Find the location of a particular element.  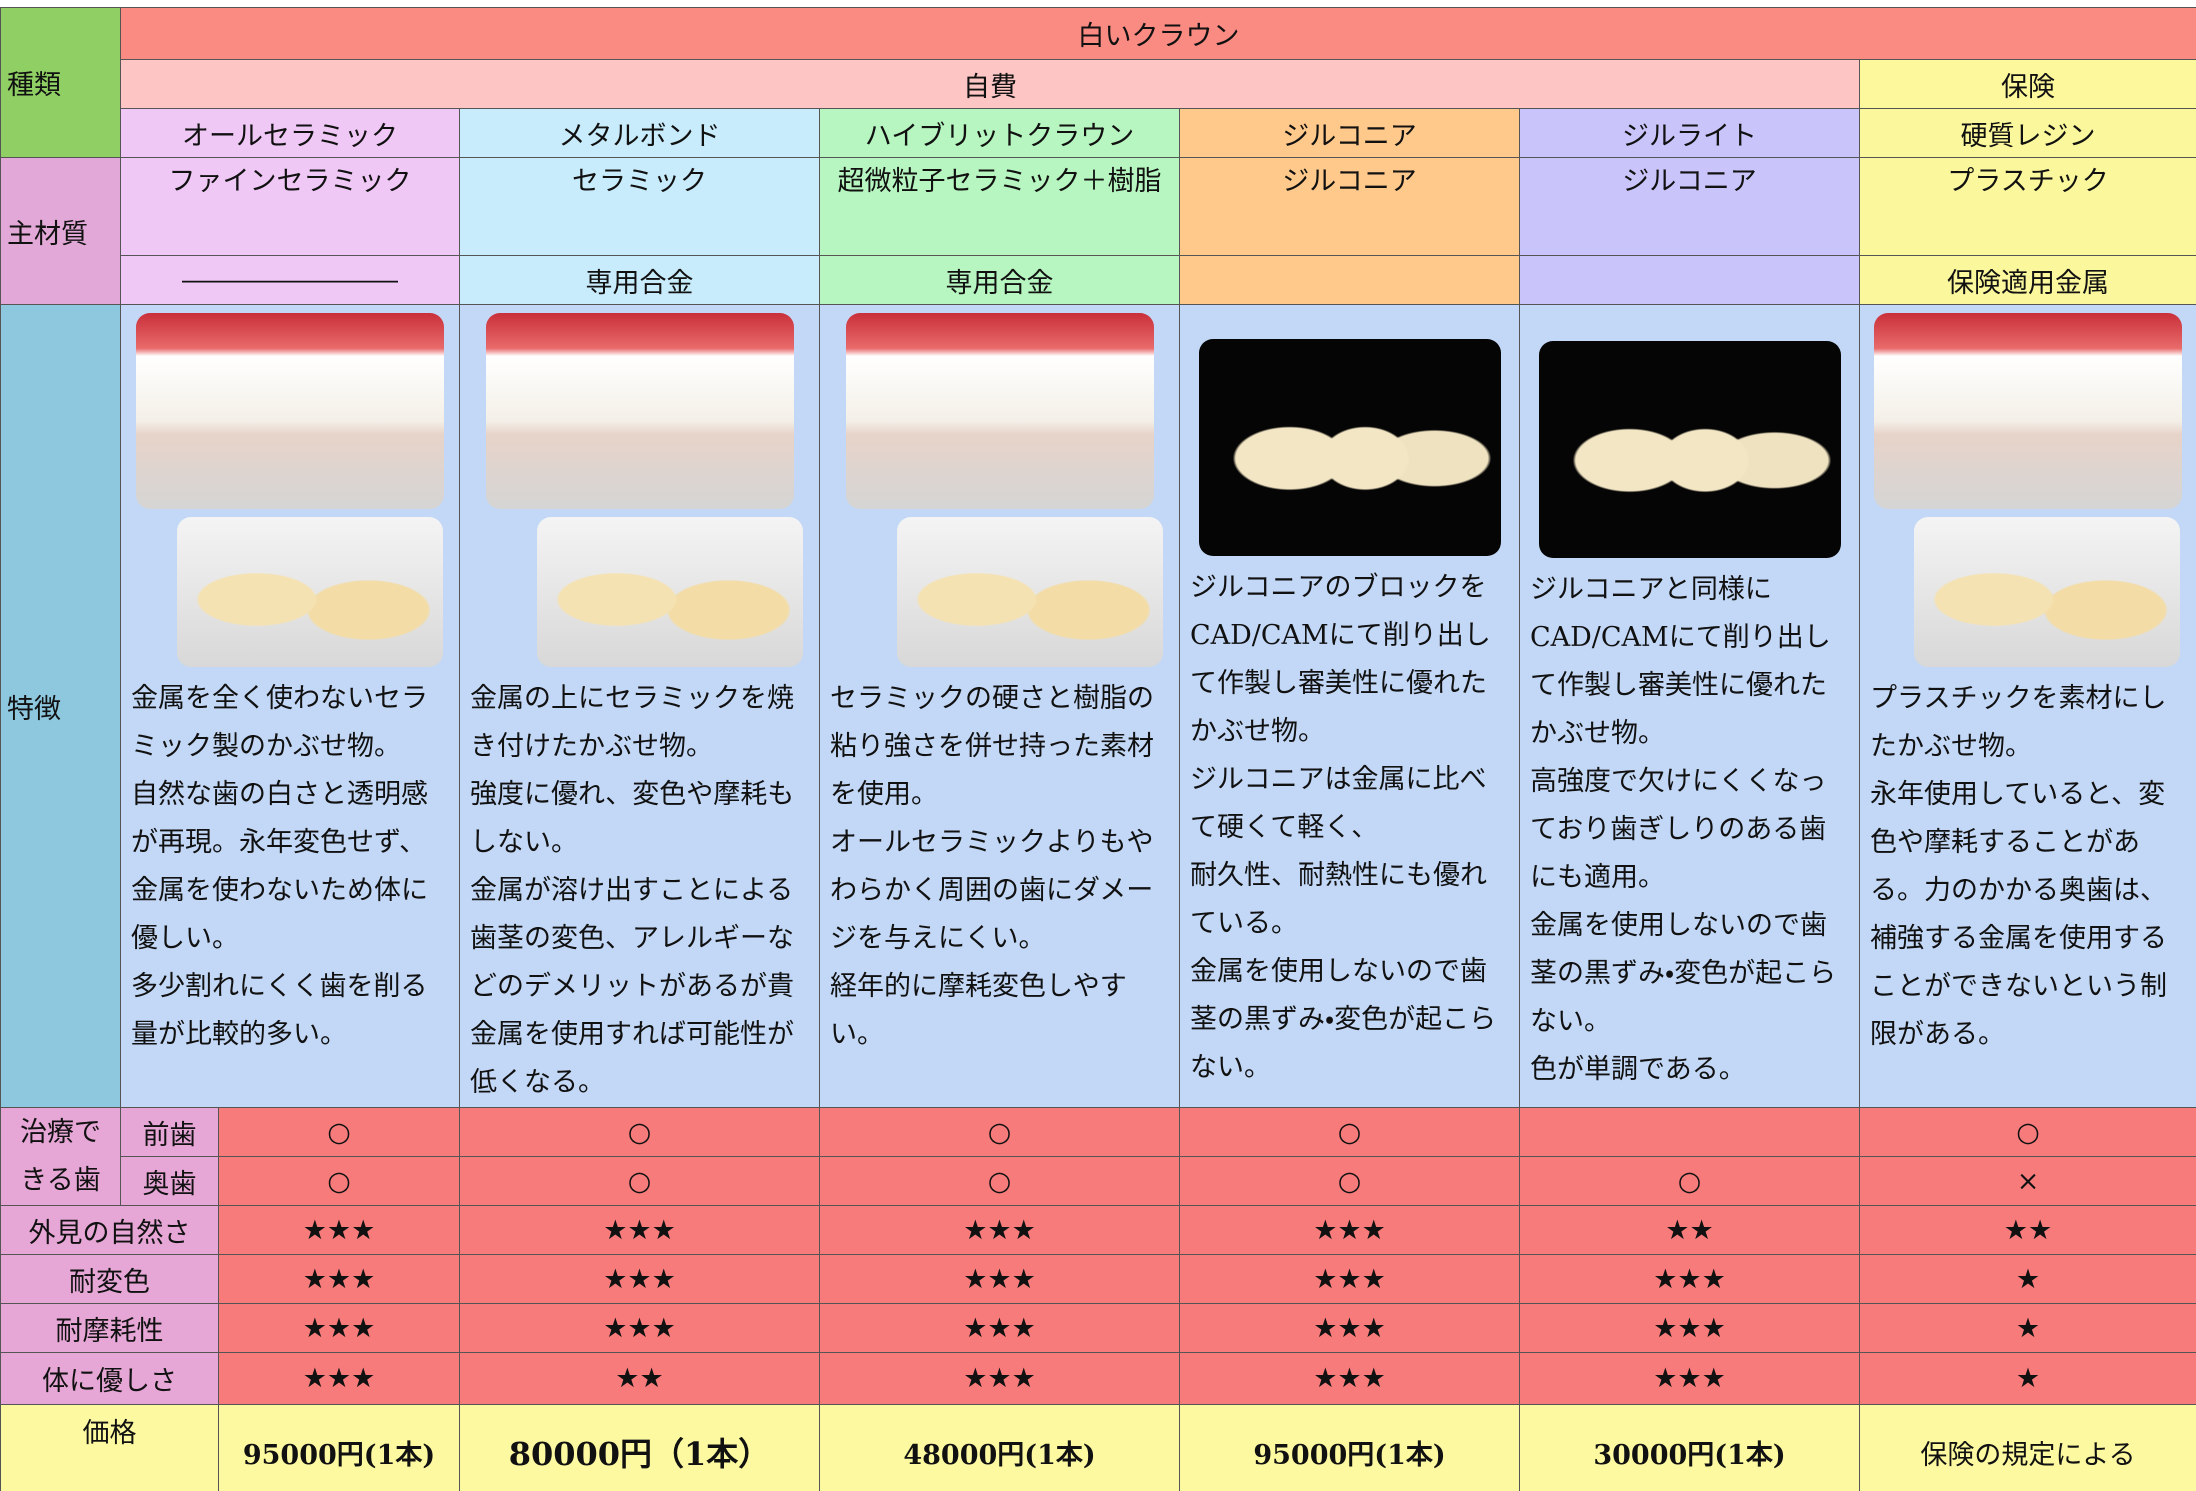

row: 外見の自然さ ★★★ ★★★ ★★★ ★★★ ★★ ★★ is located at coordinates (1098, 1230).